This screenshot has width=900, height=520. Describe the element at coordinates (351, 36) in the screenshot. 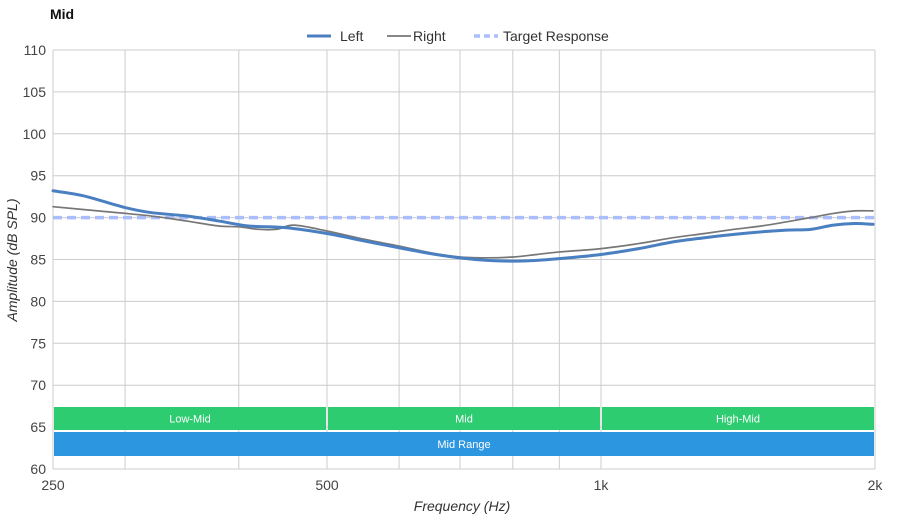

I see `legend-label: Left` at that location.